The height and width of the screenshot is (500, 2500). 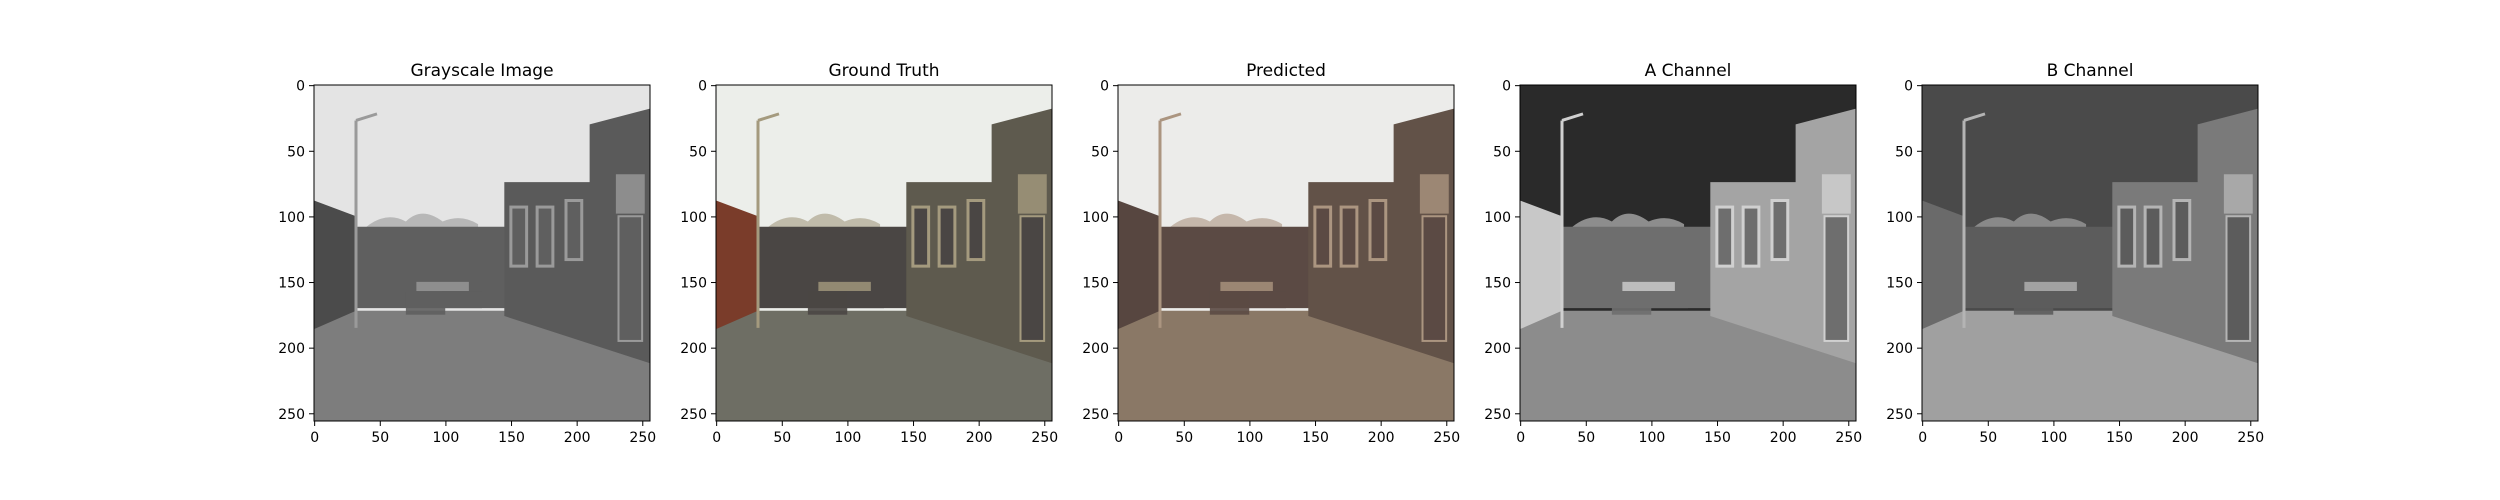 What do you see at coordinates (1286, 71) in the screenshot?
I see `panel-title: Predicted` at bounding box center [1286, 71].